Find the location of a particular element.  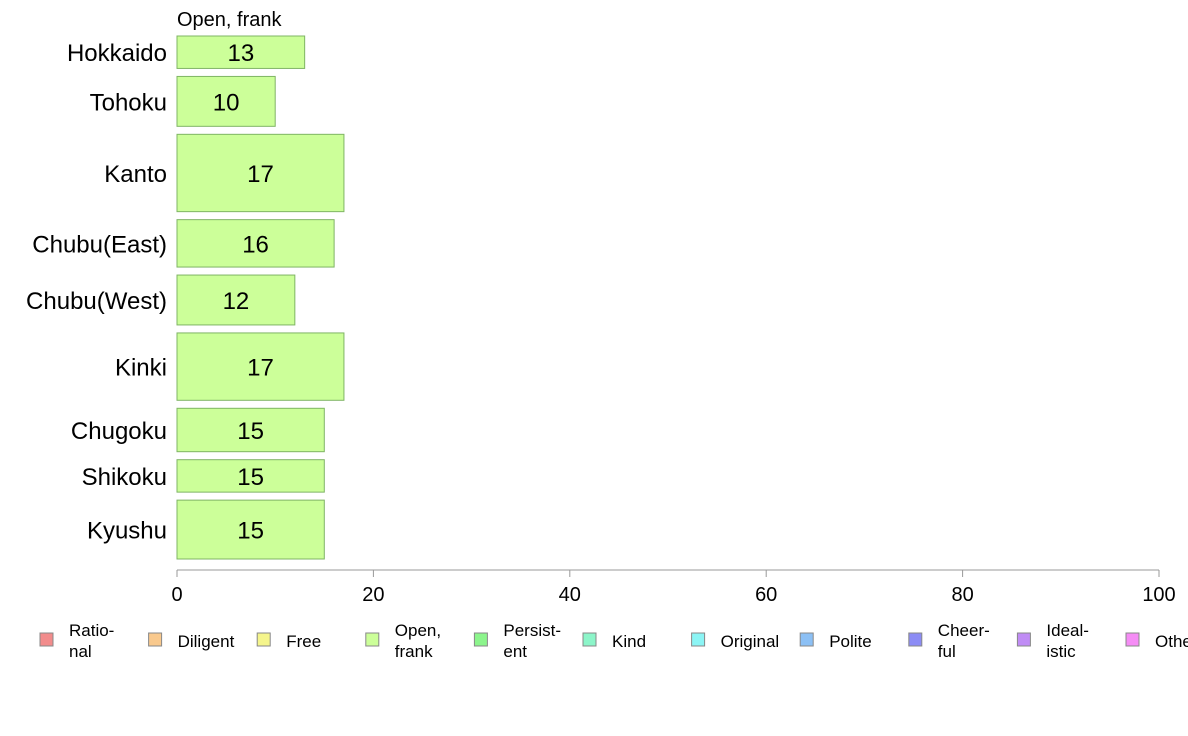

bar-kinki is located at coordinates (260, 366).